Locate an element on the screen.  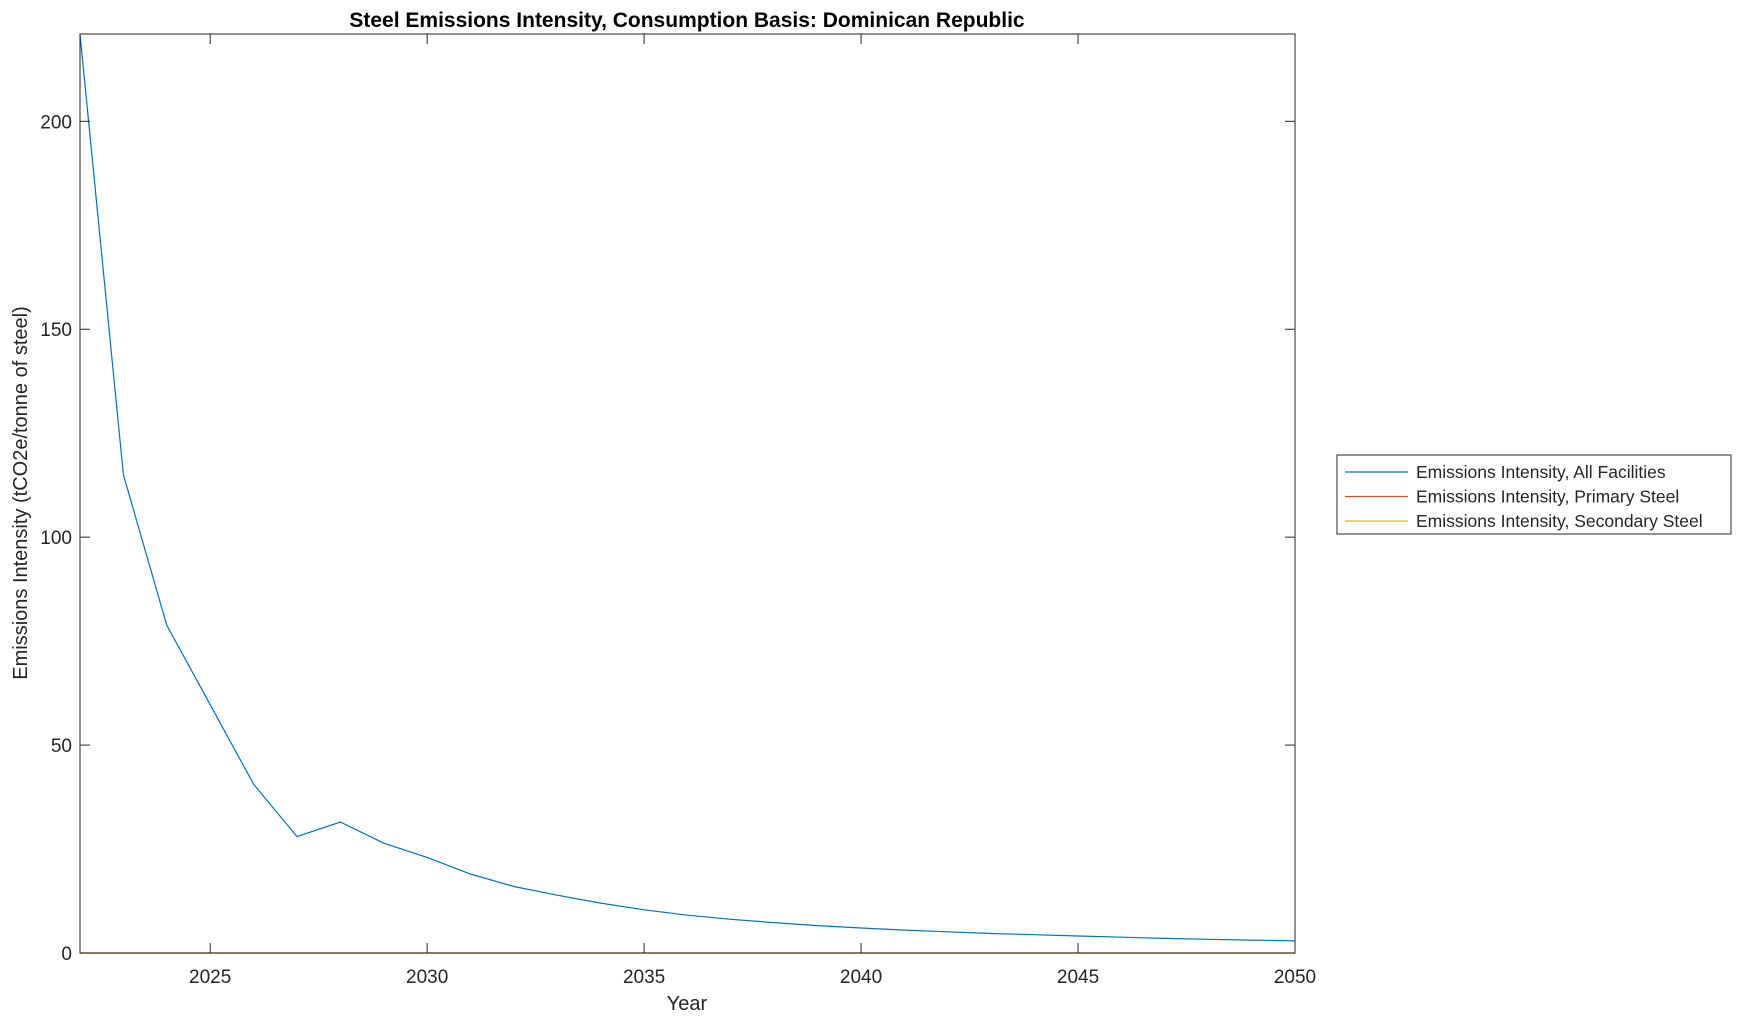
x-tick-label: 2045 is located at coordinates (1078, 977).